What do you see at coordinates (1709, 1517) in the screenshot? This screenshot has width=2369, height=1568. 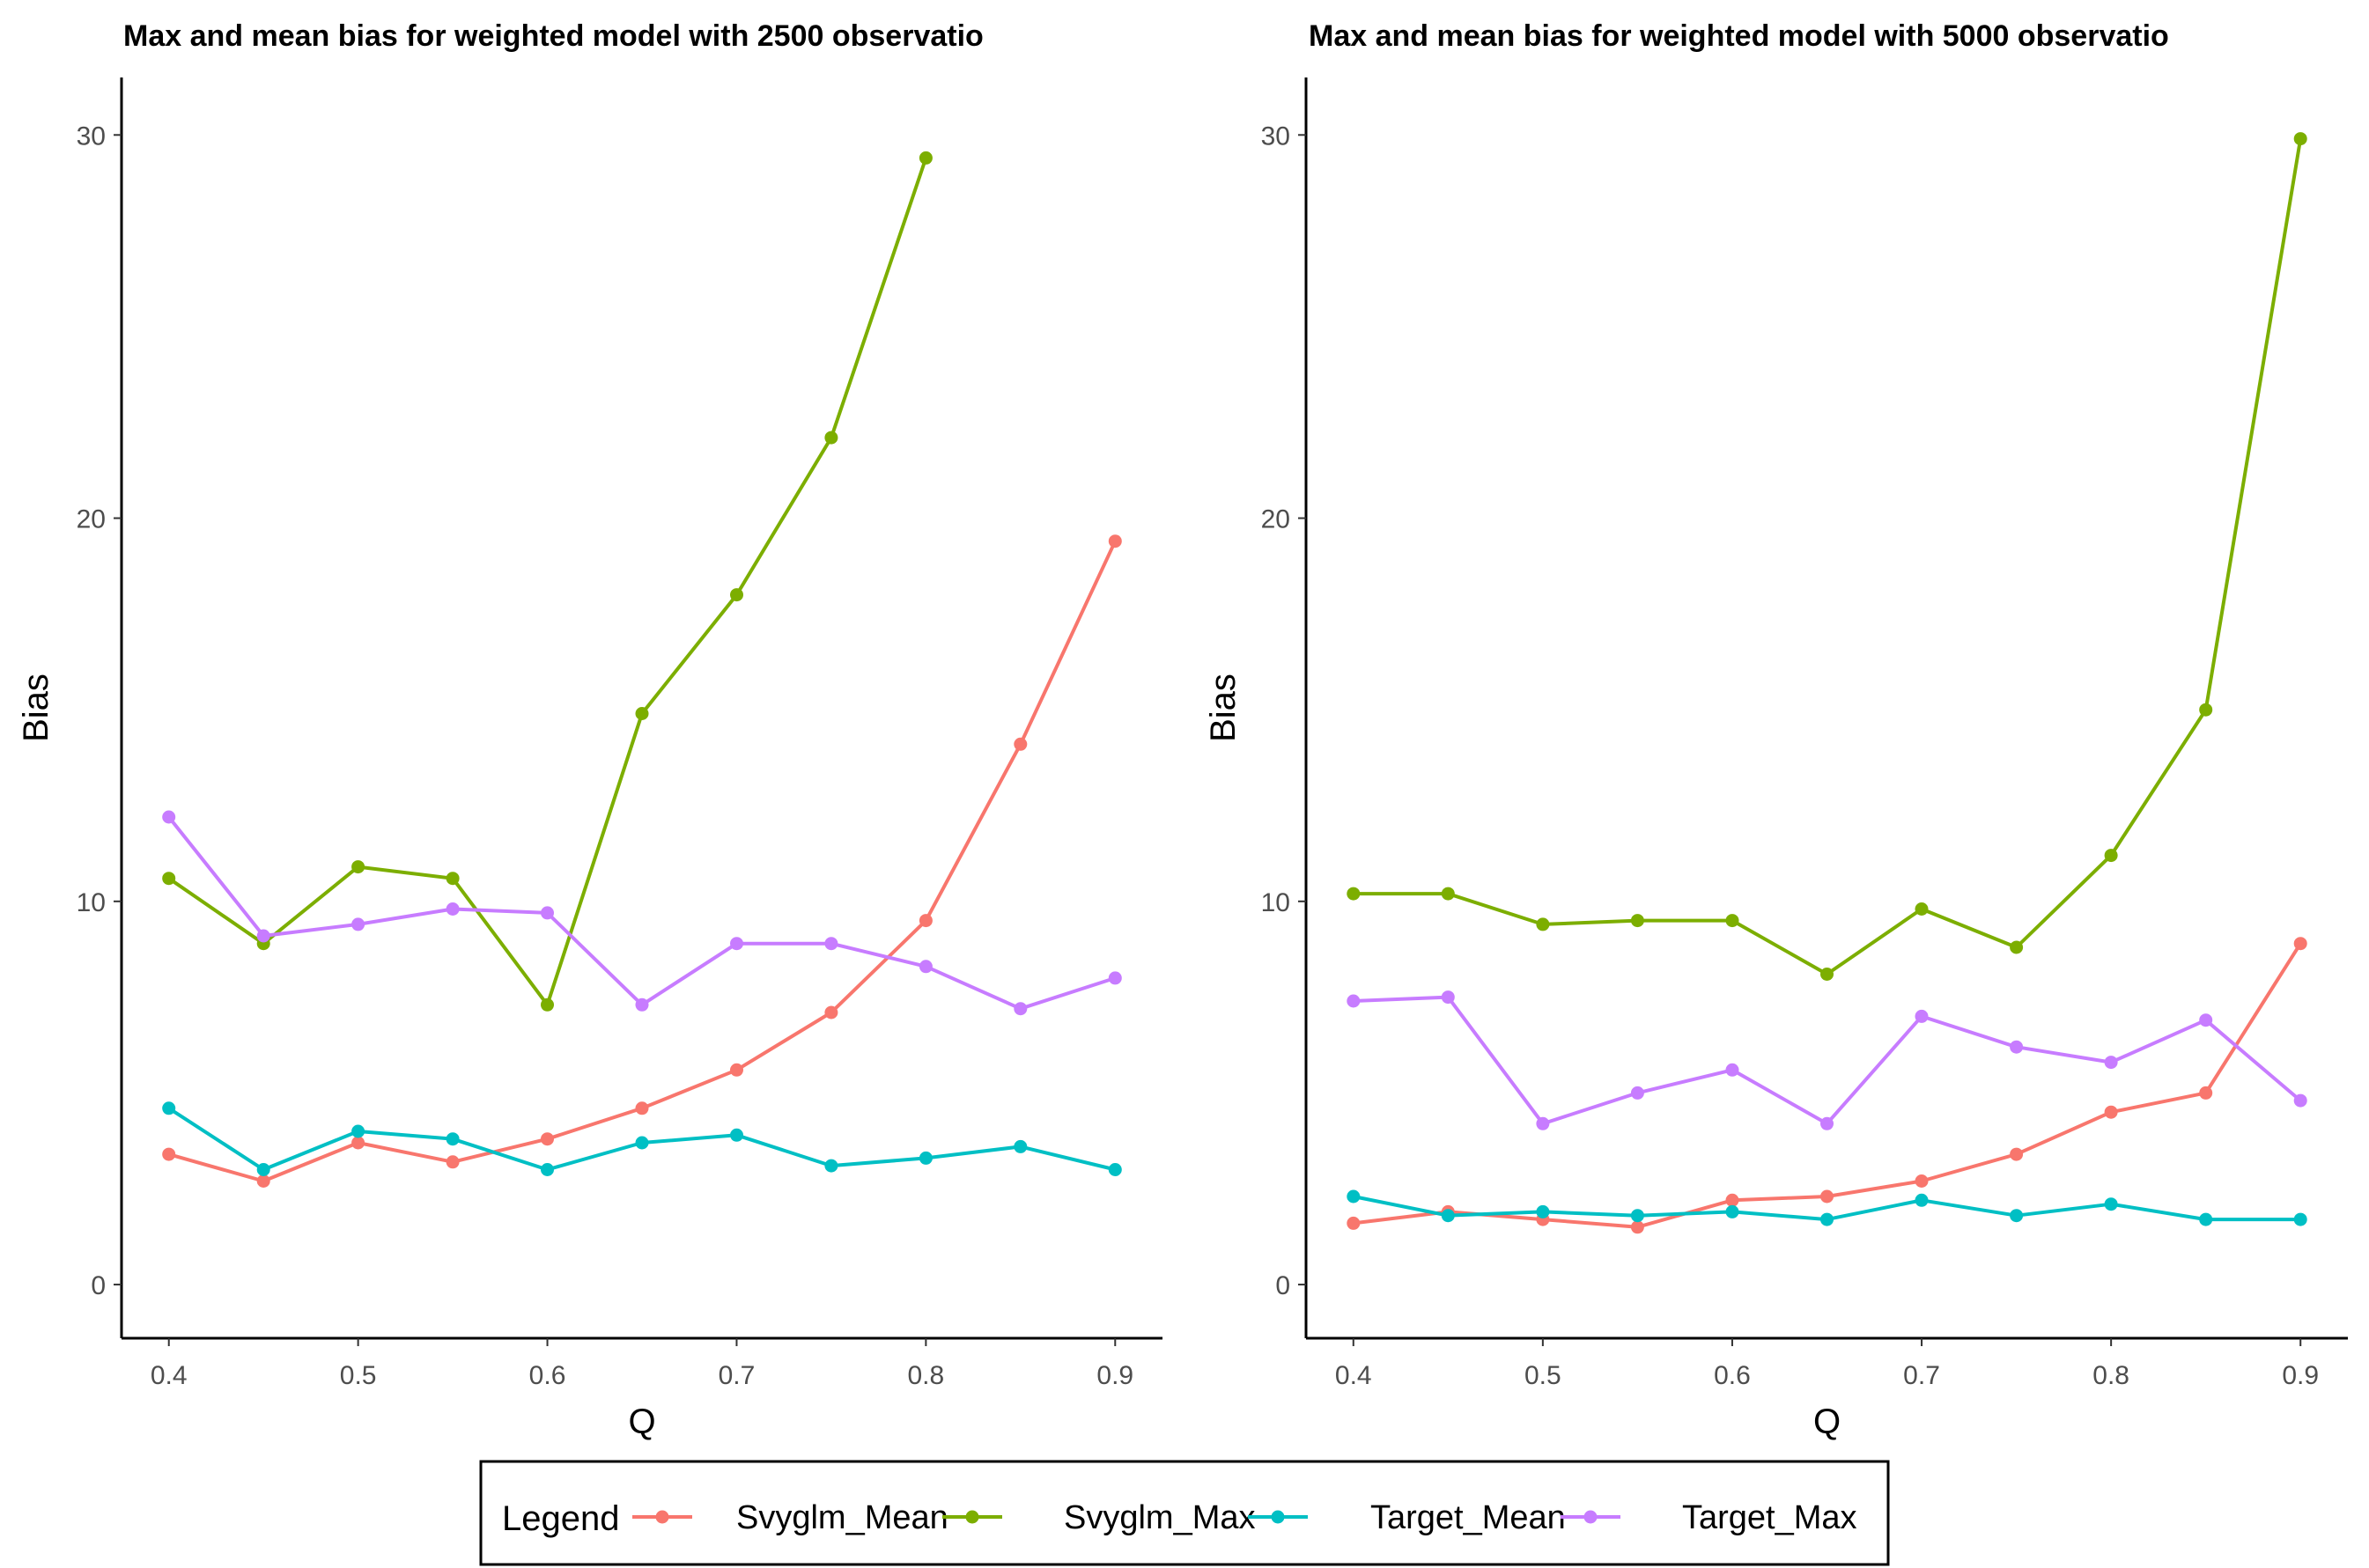 I see `legend-item-target-max: Target_Max` at bounding box center [1709, 1517].